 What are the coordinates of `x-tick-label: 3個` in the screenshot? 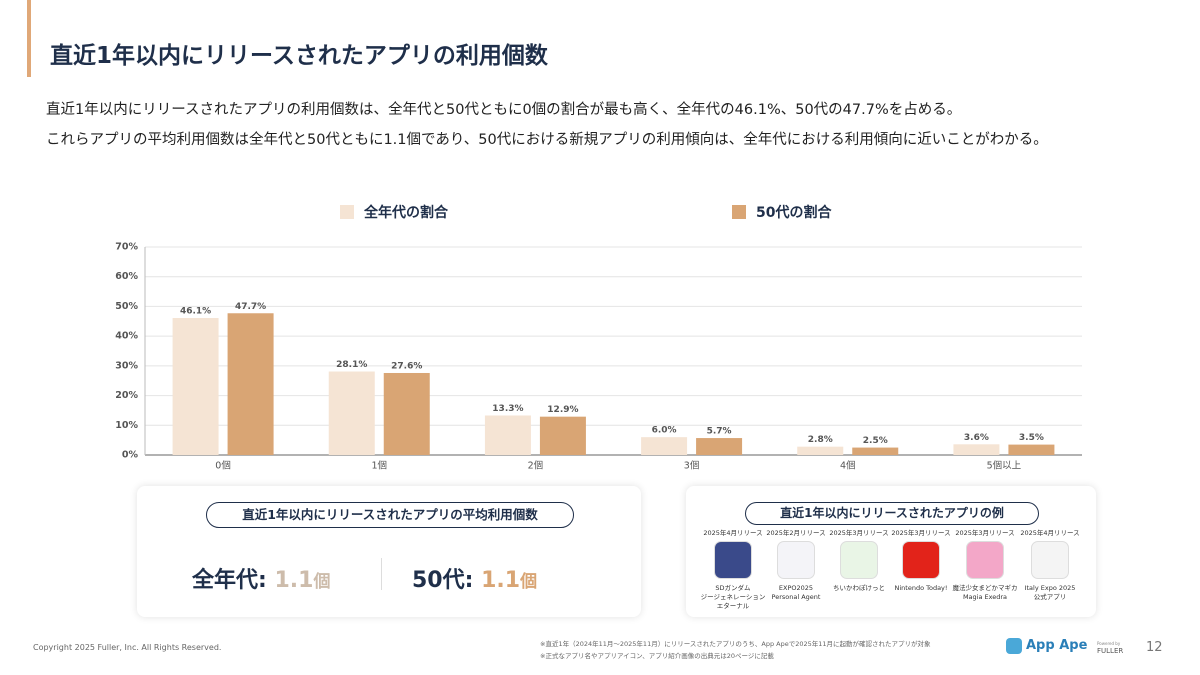 It's located at (692, 466).